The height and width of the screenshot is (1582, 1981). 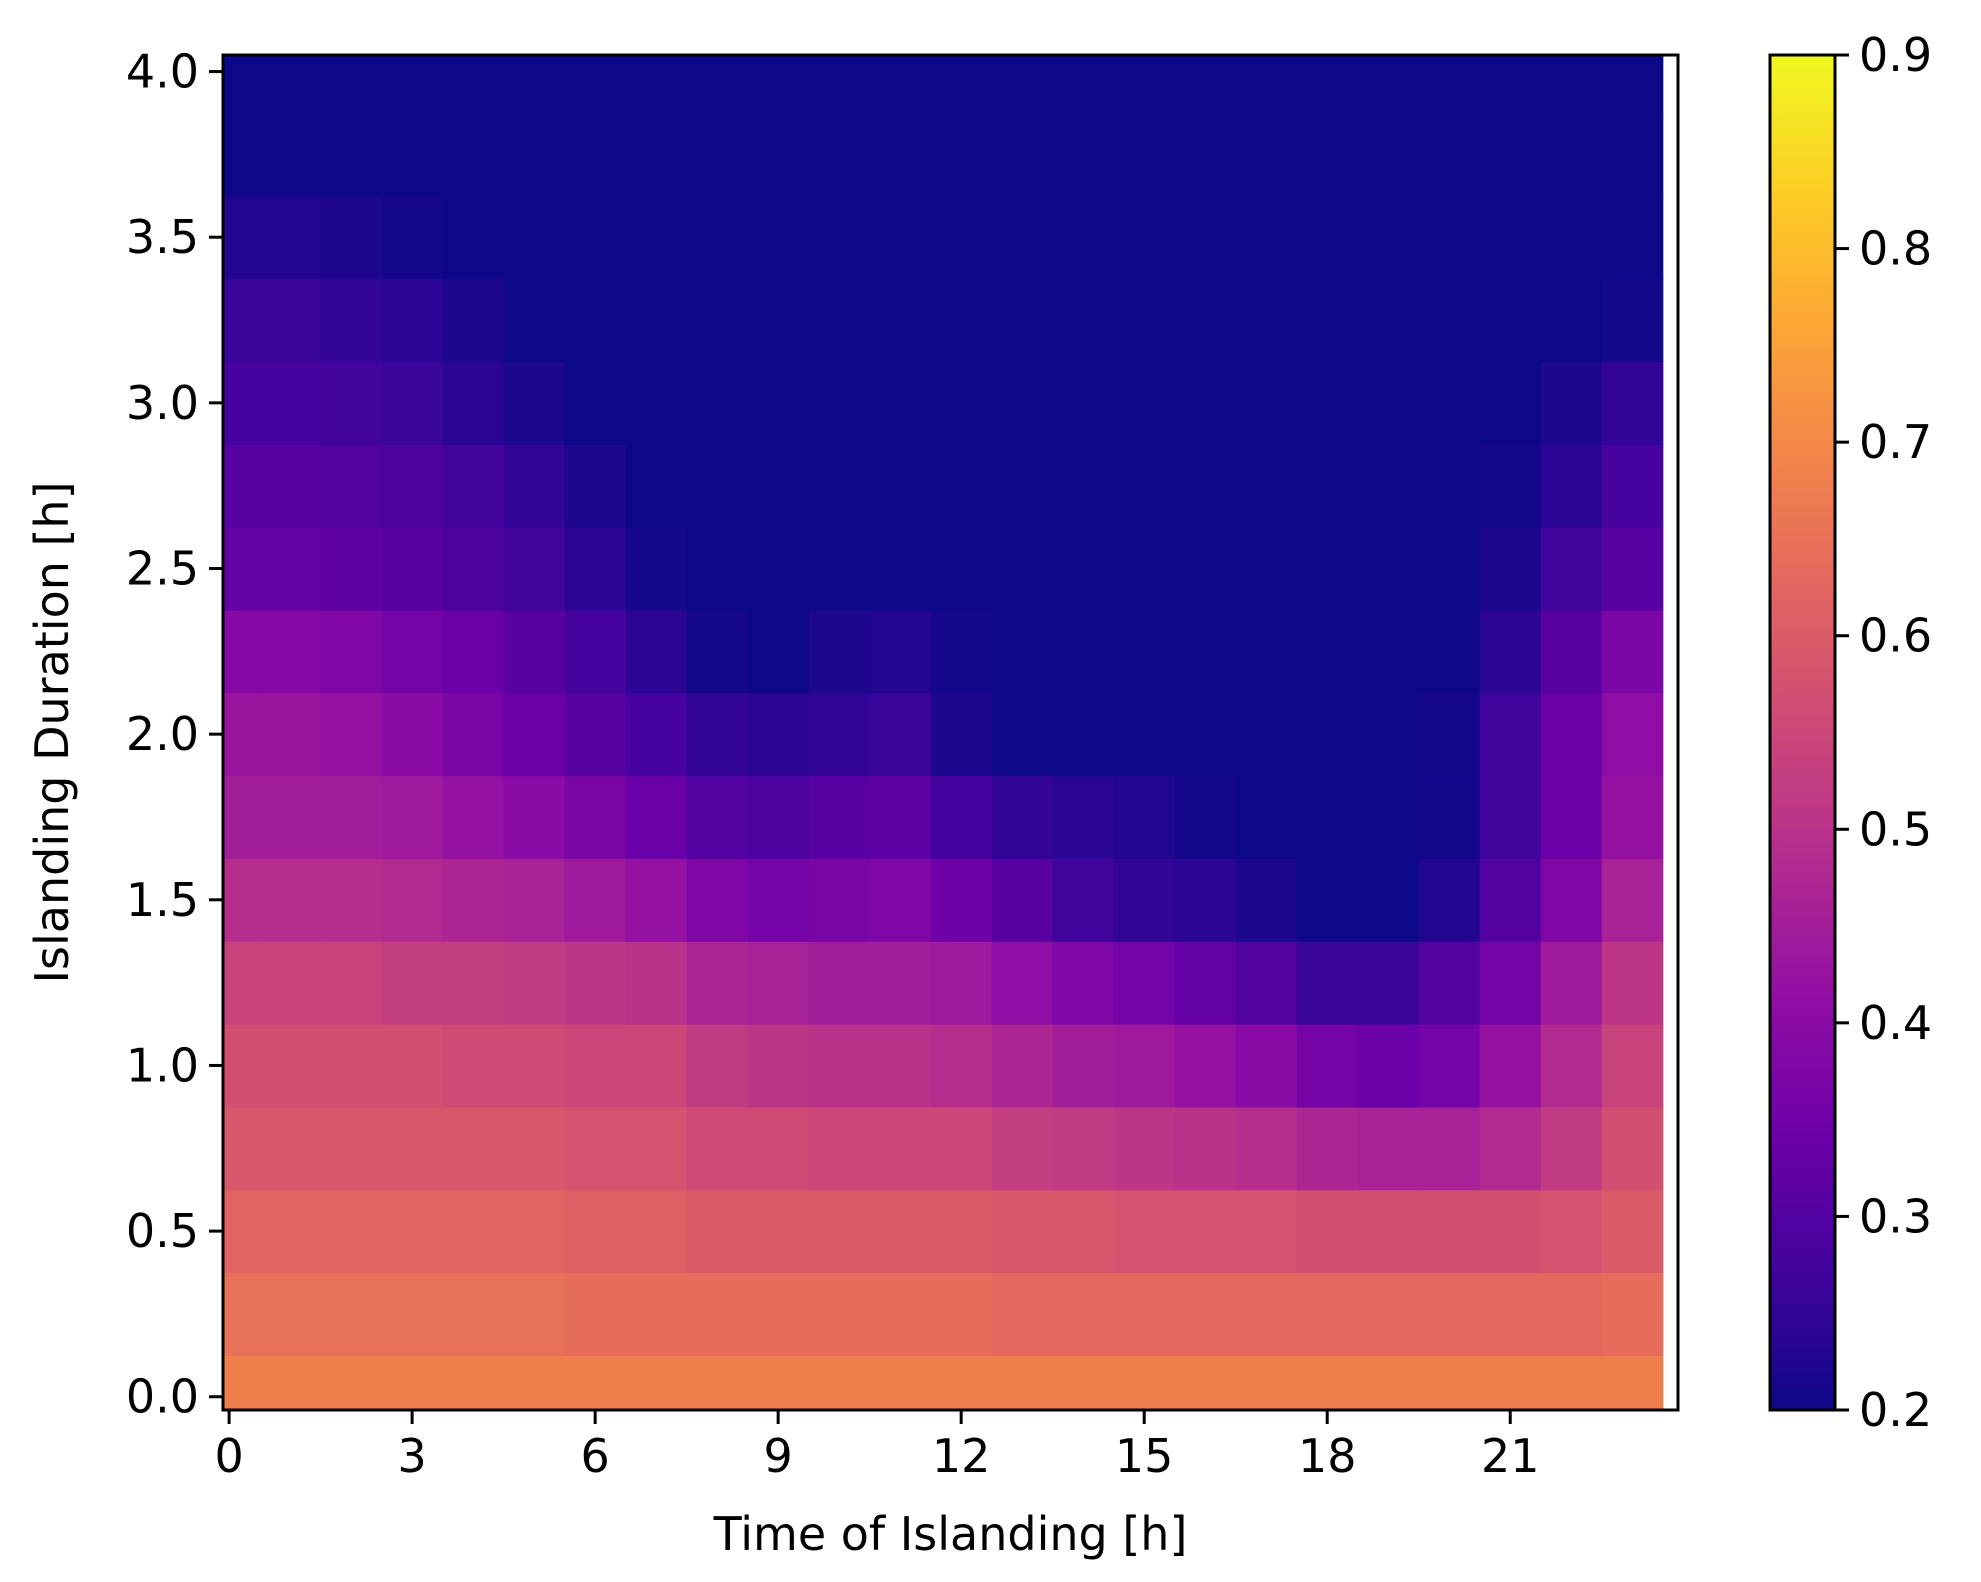 What do you see at coordinates (162, 237) in the screenshot?
I see `y-tick-label: 3.5` at bounding box center [162, 237].